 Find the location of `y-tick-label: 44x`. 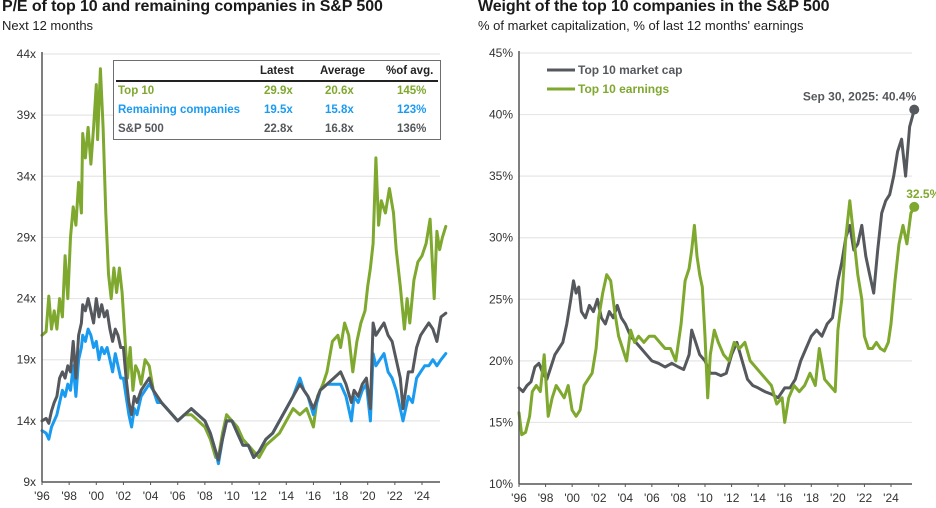

y-tick-label: 44x is located at coordinates (26, 54).